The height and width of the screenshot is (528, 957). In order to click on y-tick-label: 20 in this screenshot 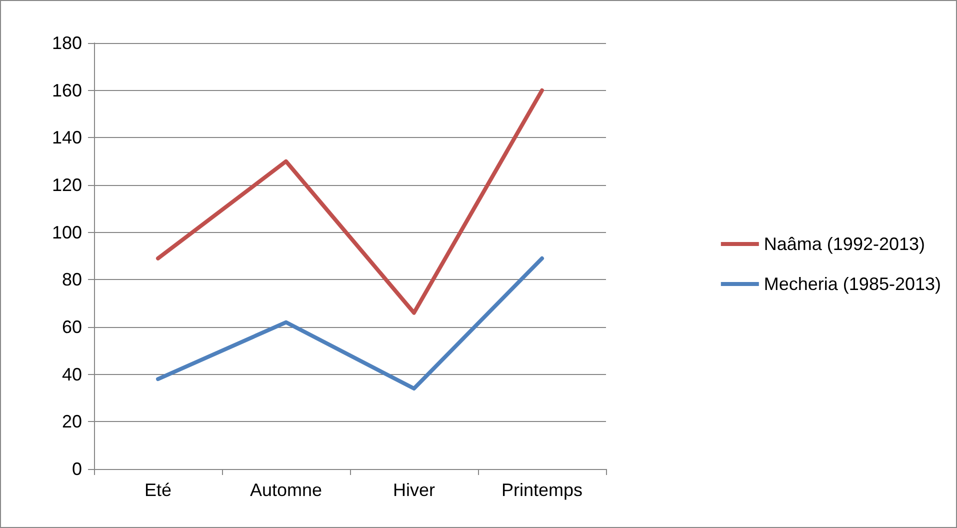, I will do `click(72, 422)`.